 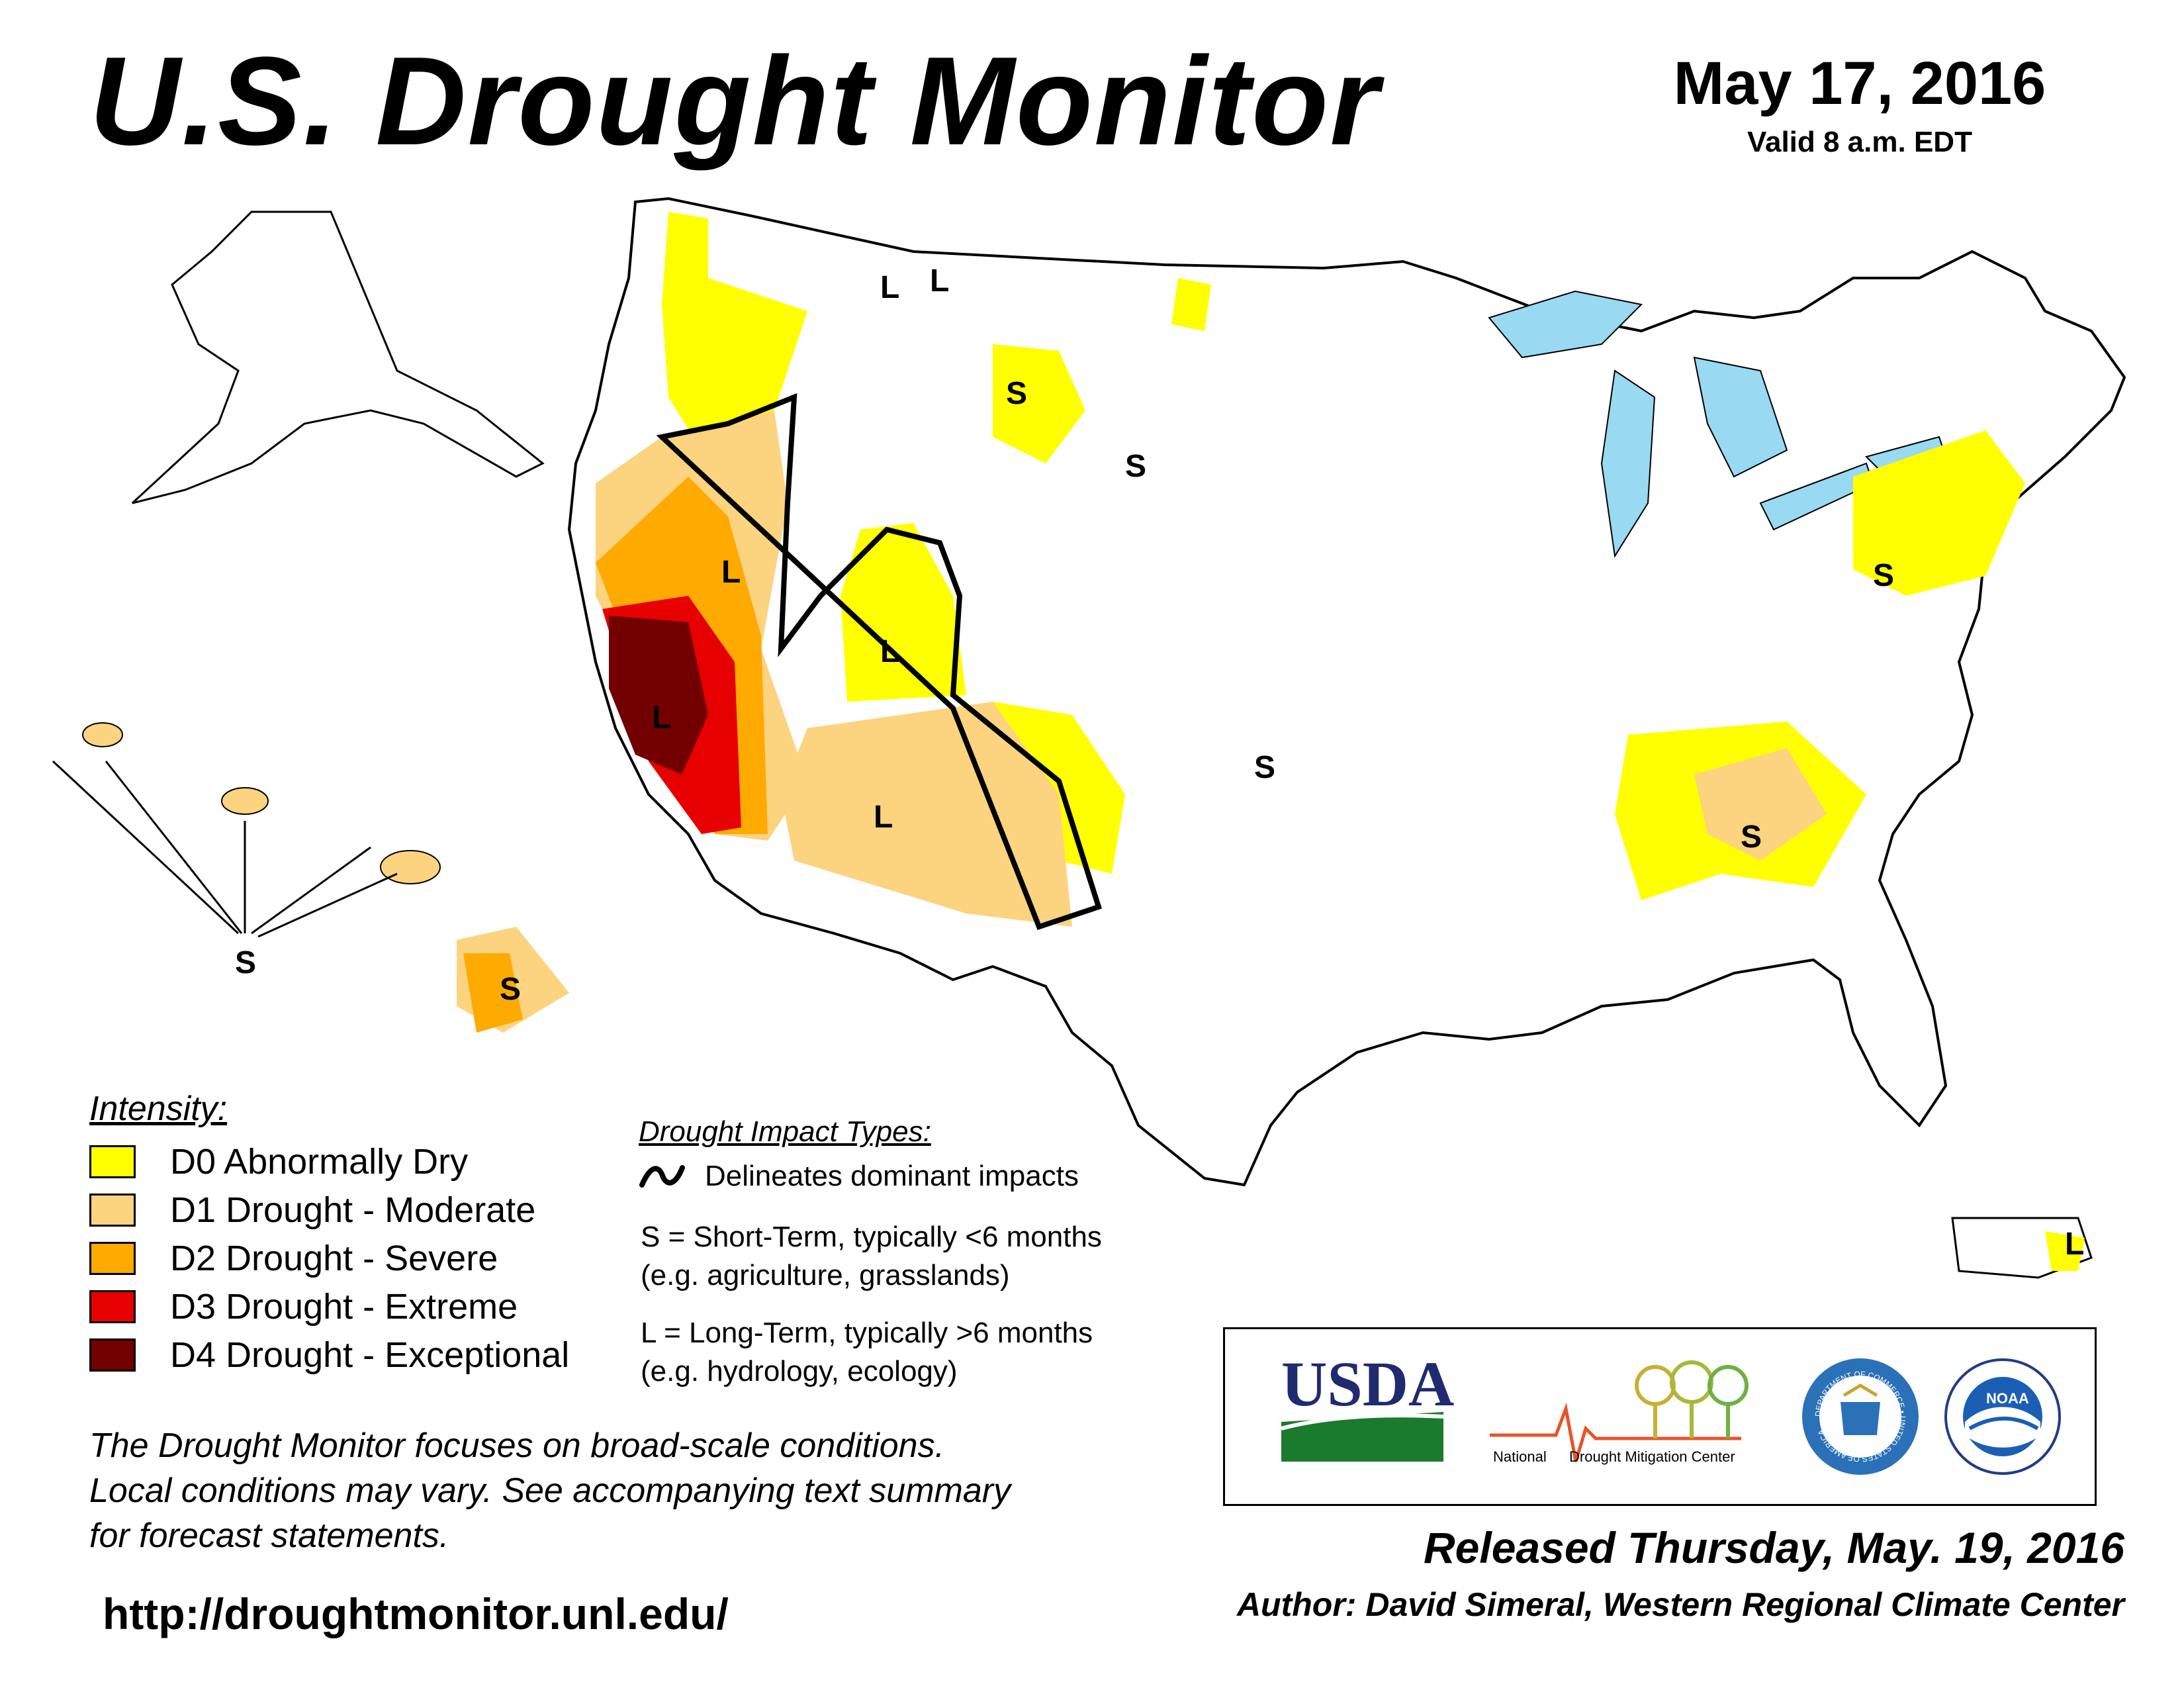 I want to click on d0-northeast, so click(x=1939, y=513).